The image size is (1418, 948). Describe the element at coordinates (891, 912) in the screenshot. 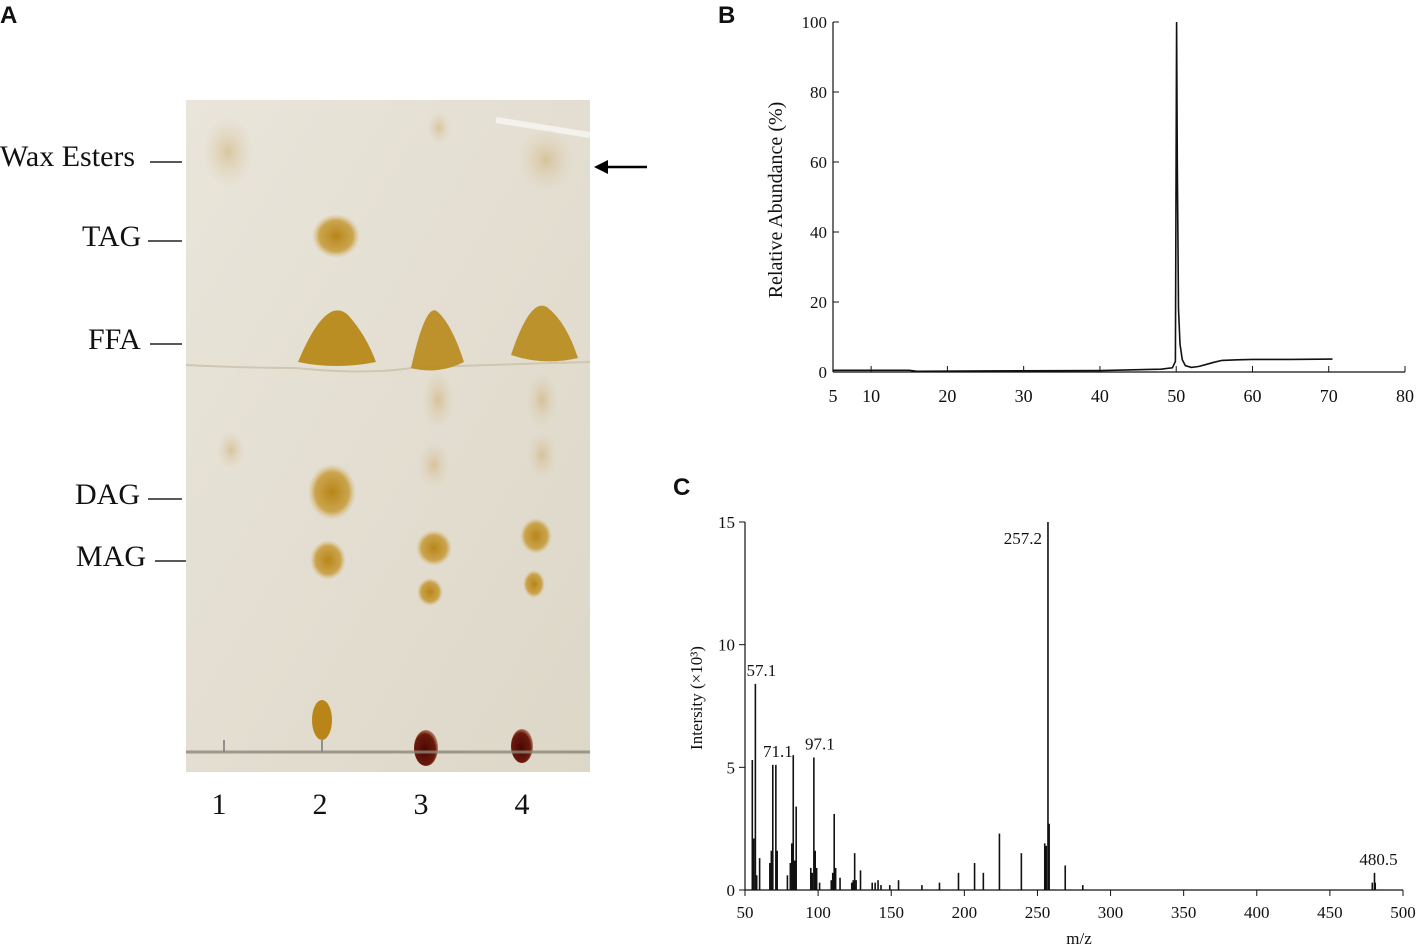

I see `chart-c-x-tick-label: 150` at that location.